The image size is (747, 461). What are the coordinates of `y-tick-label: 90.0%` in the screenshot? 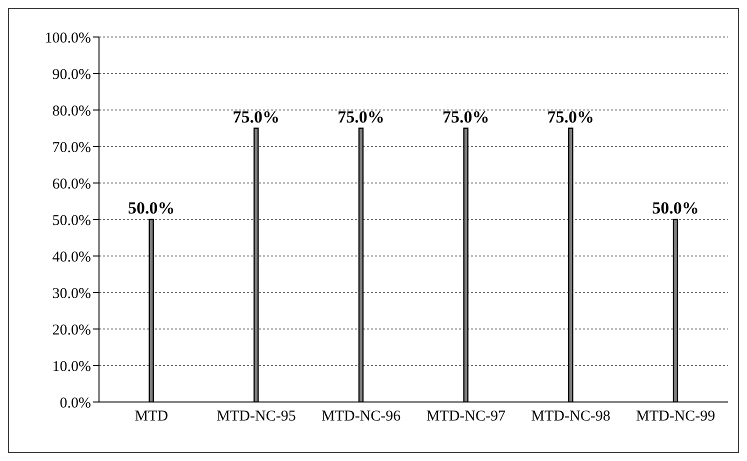 It's located at (71, 74).